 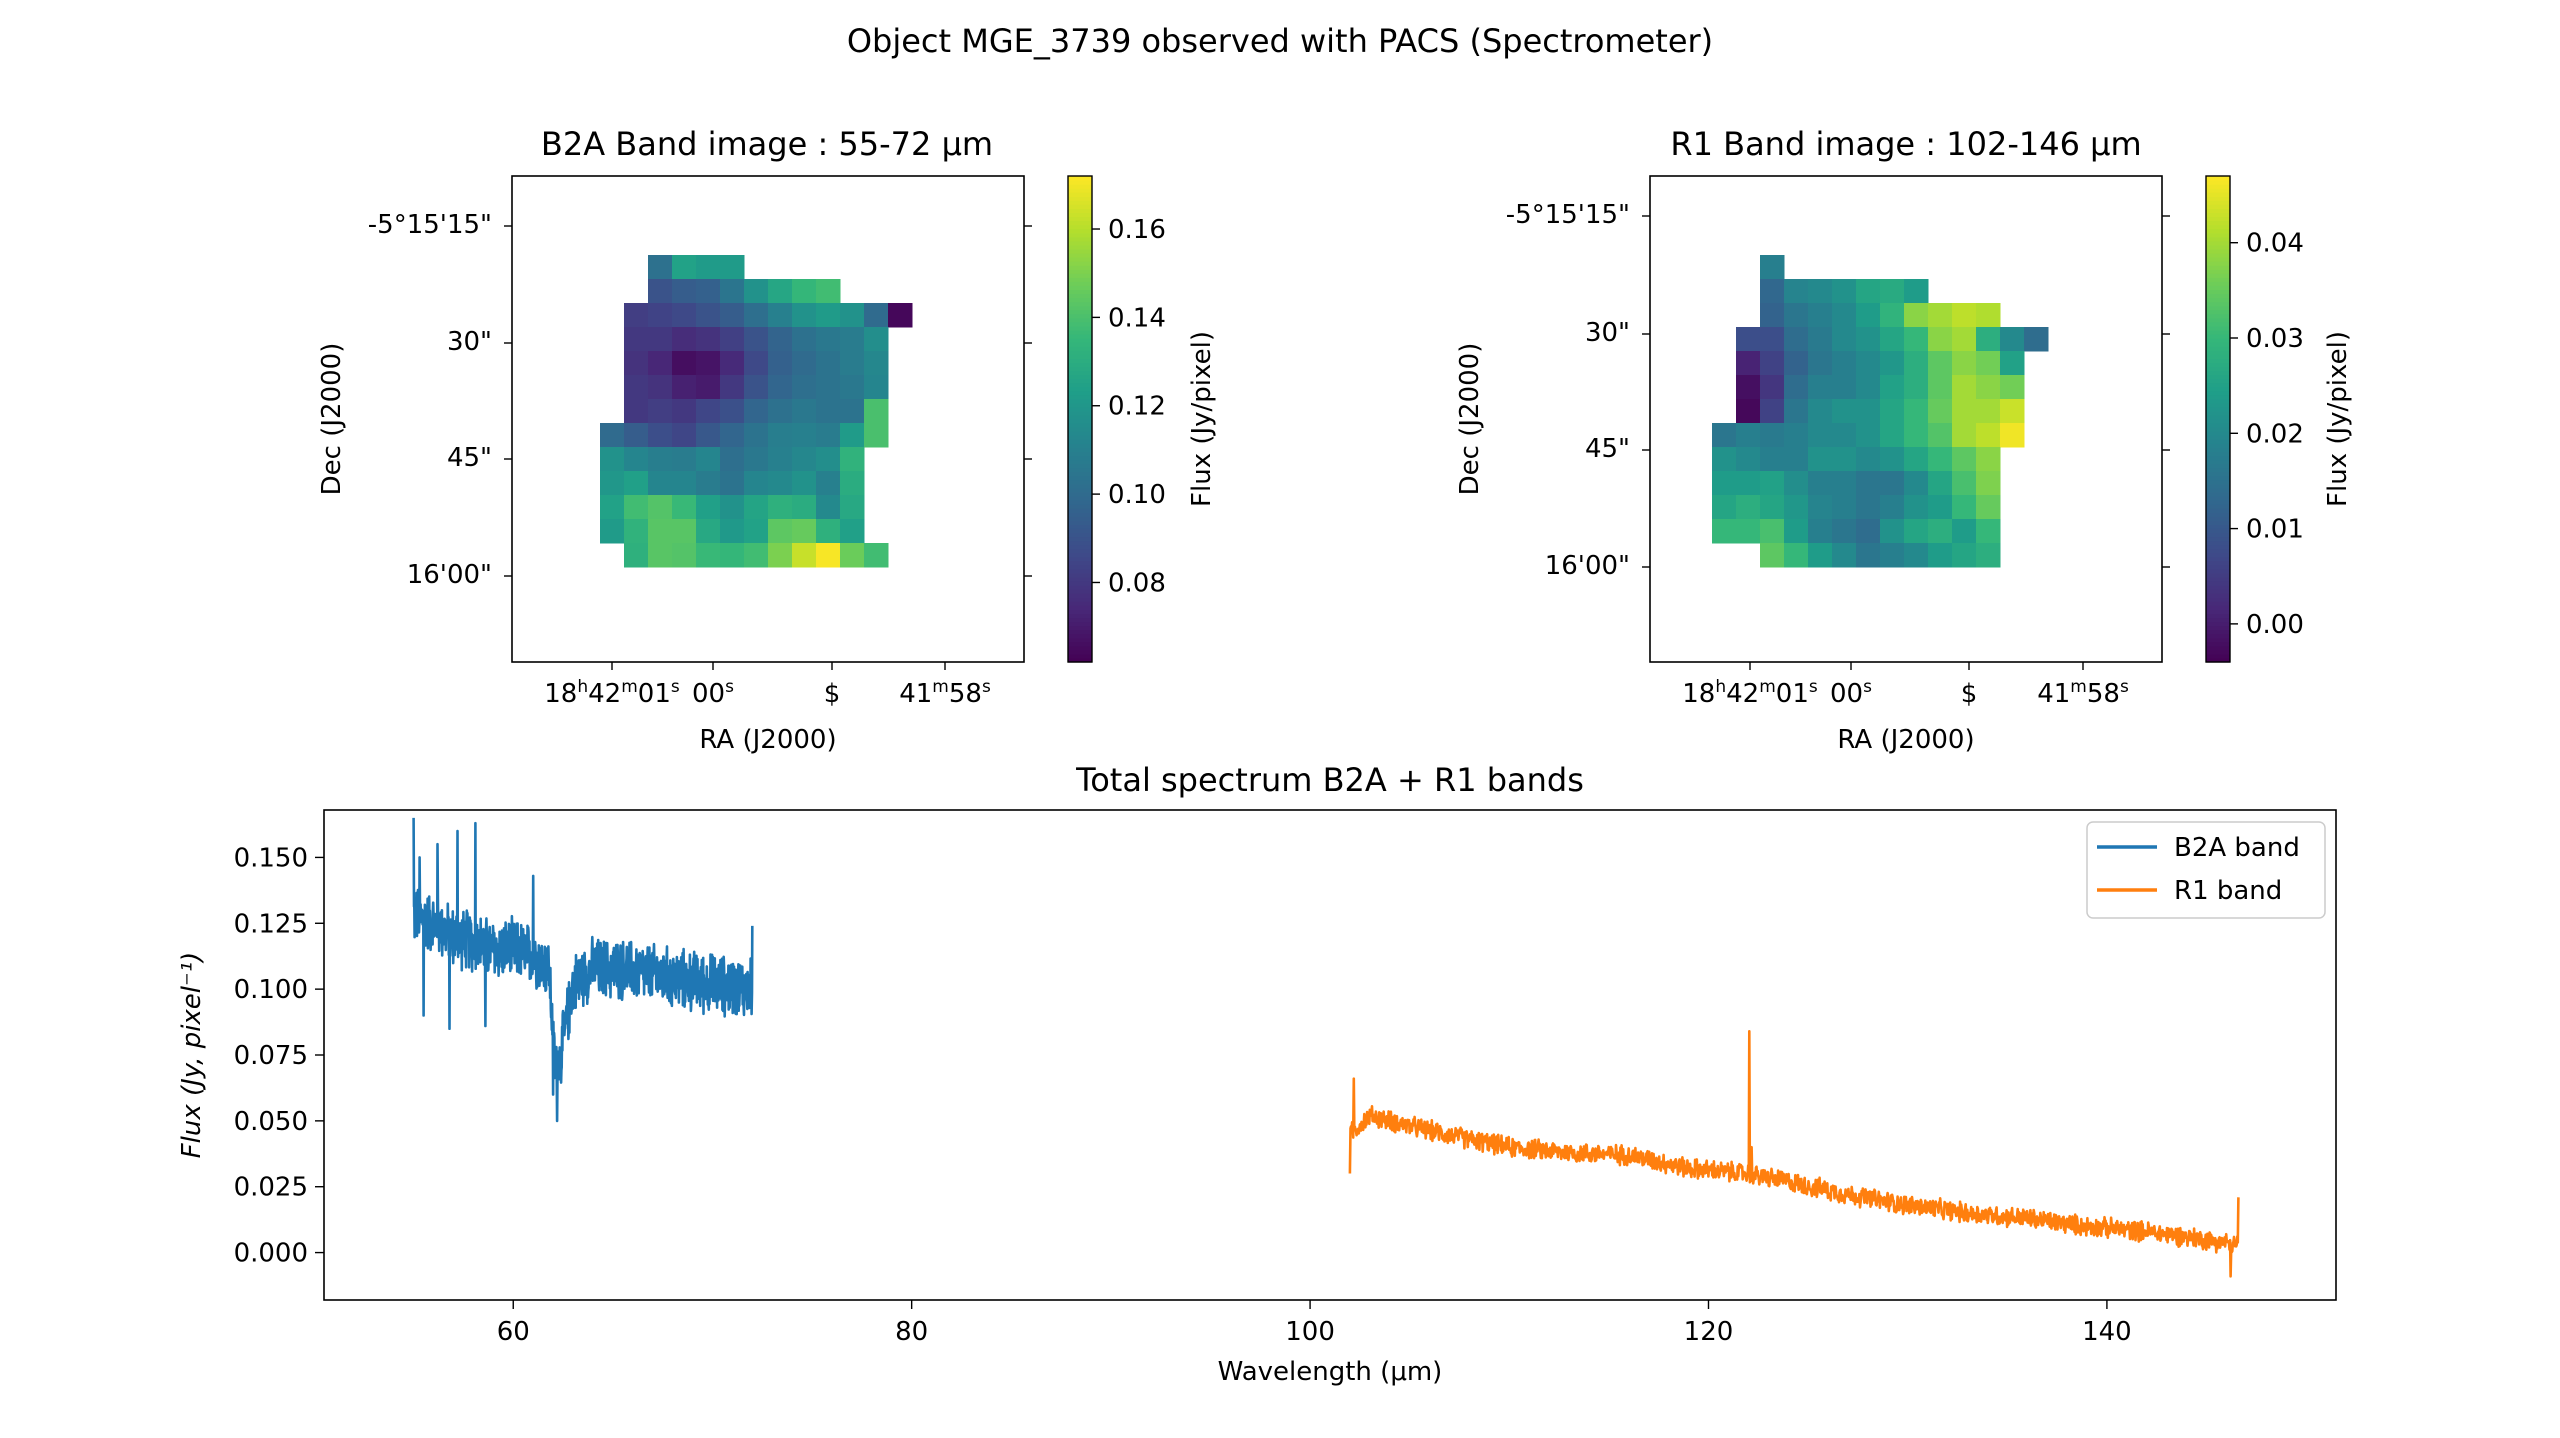 I want to click on r1-spectrum-line, so click(x=1794, y=1154).